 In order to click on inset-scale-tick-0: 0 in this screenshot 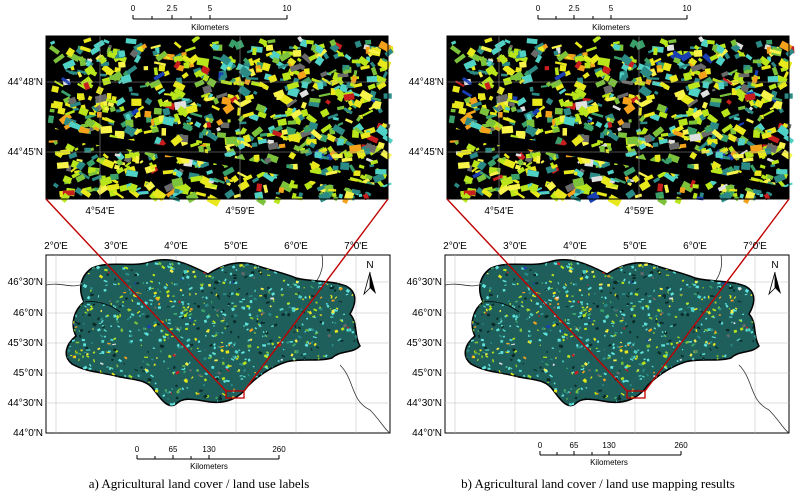, I will do `click(133, 8)`.